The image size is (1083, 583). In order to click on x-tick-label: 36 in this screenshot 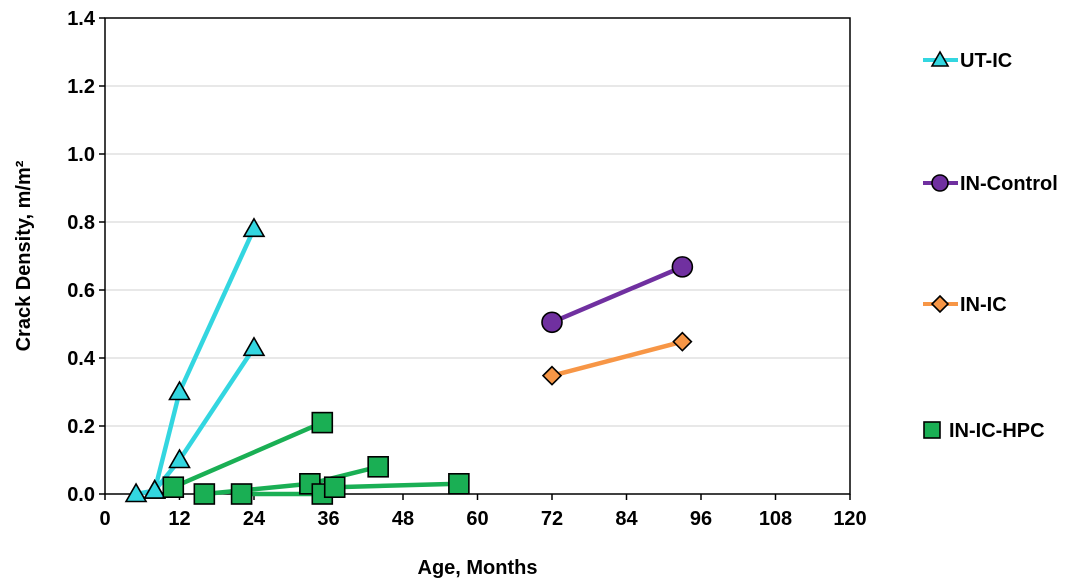, I will do `click(328, 519)`.